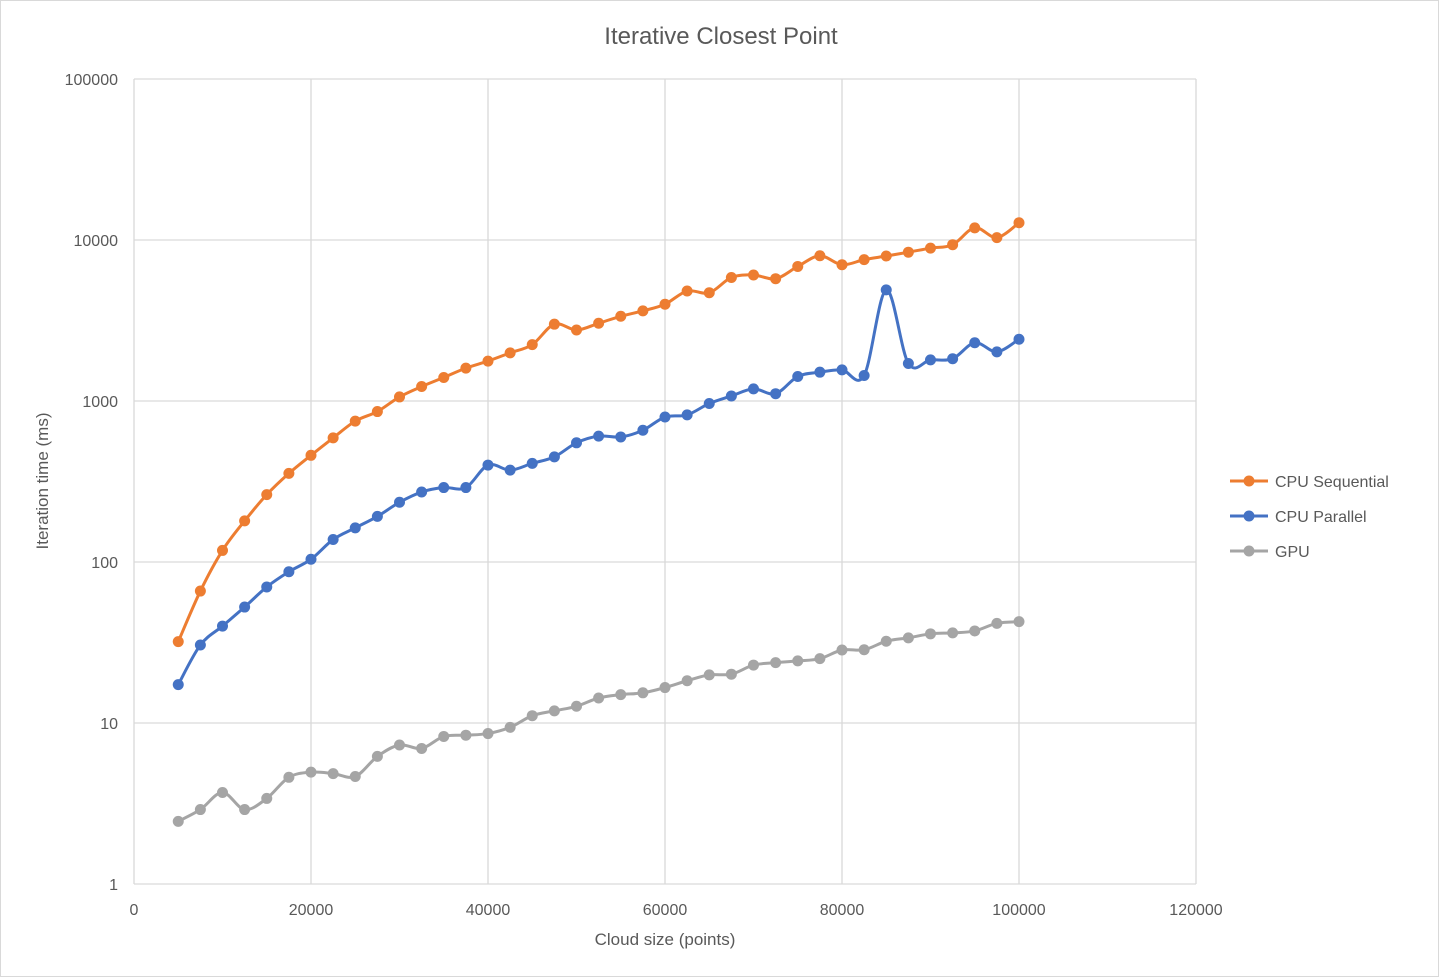 This screenshot has width=1439, height=978. What do you see at coordinates (1309, 482) in the screenshot?
I see `legend-item-cpu-sequential: CPU Sequential` at bounding box center [1309, 482].